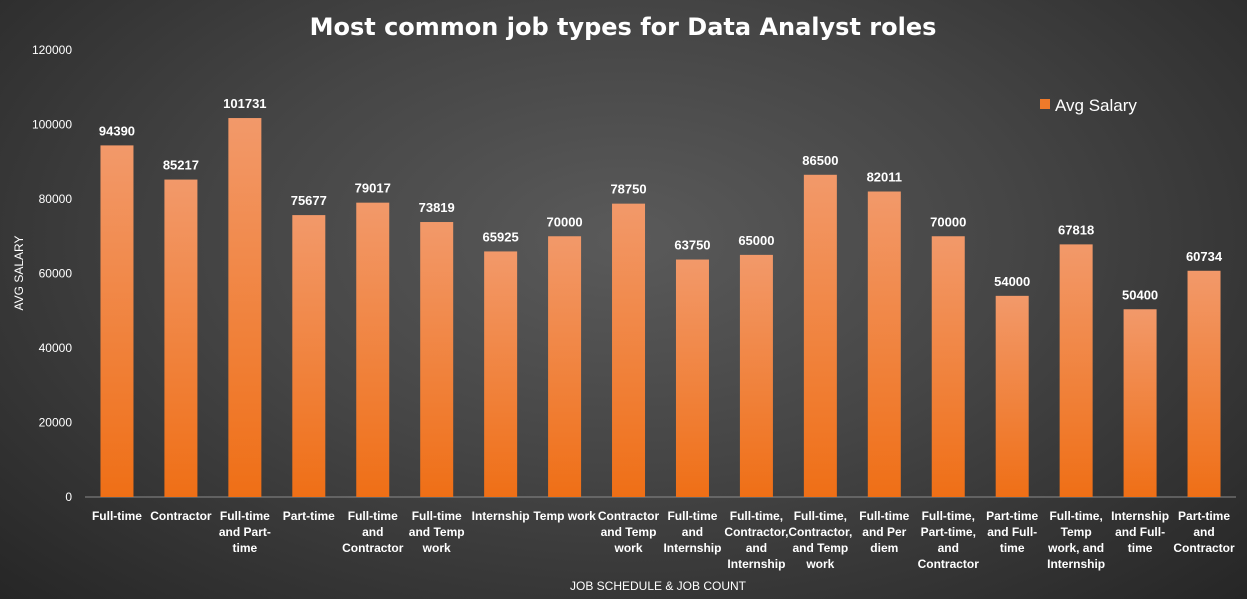  I want to click on x-tick-label: Full-time, Contractor, and Internship, so click(756, 540).